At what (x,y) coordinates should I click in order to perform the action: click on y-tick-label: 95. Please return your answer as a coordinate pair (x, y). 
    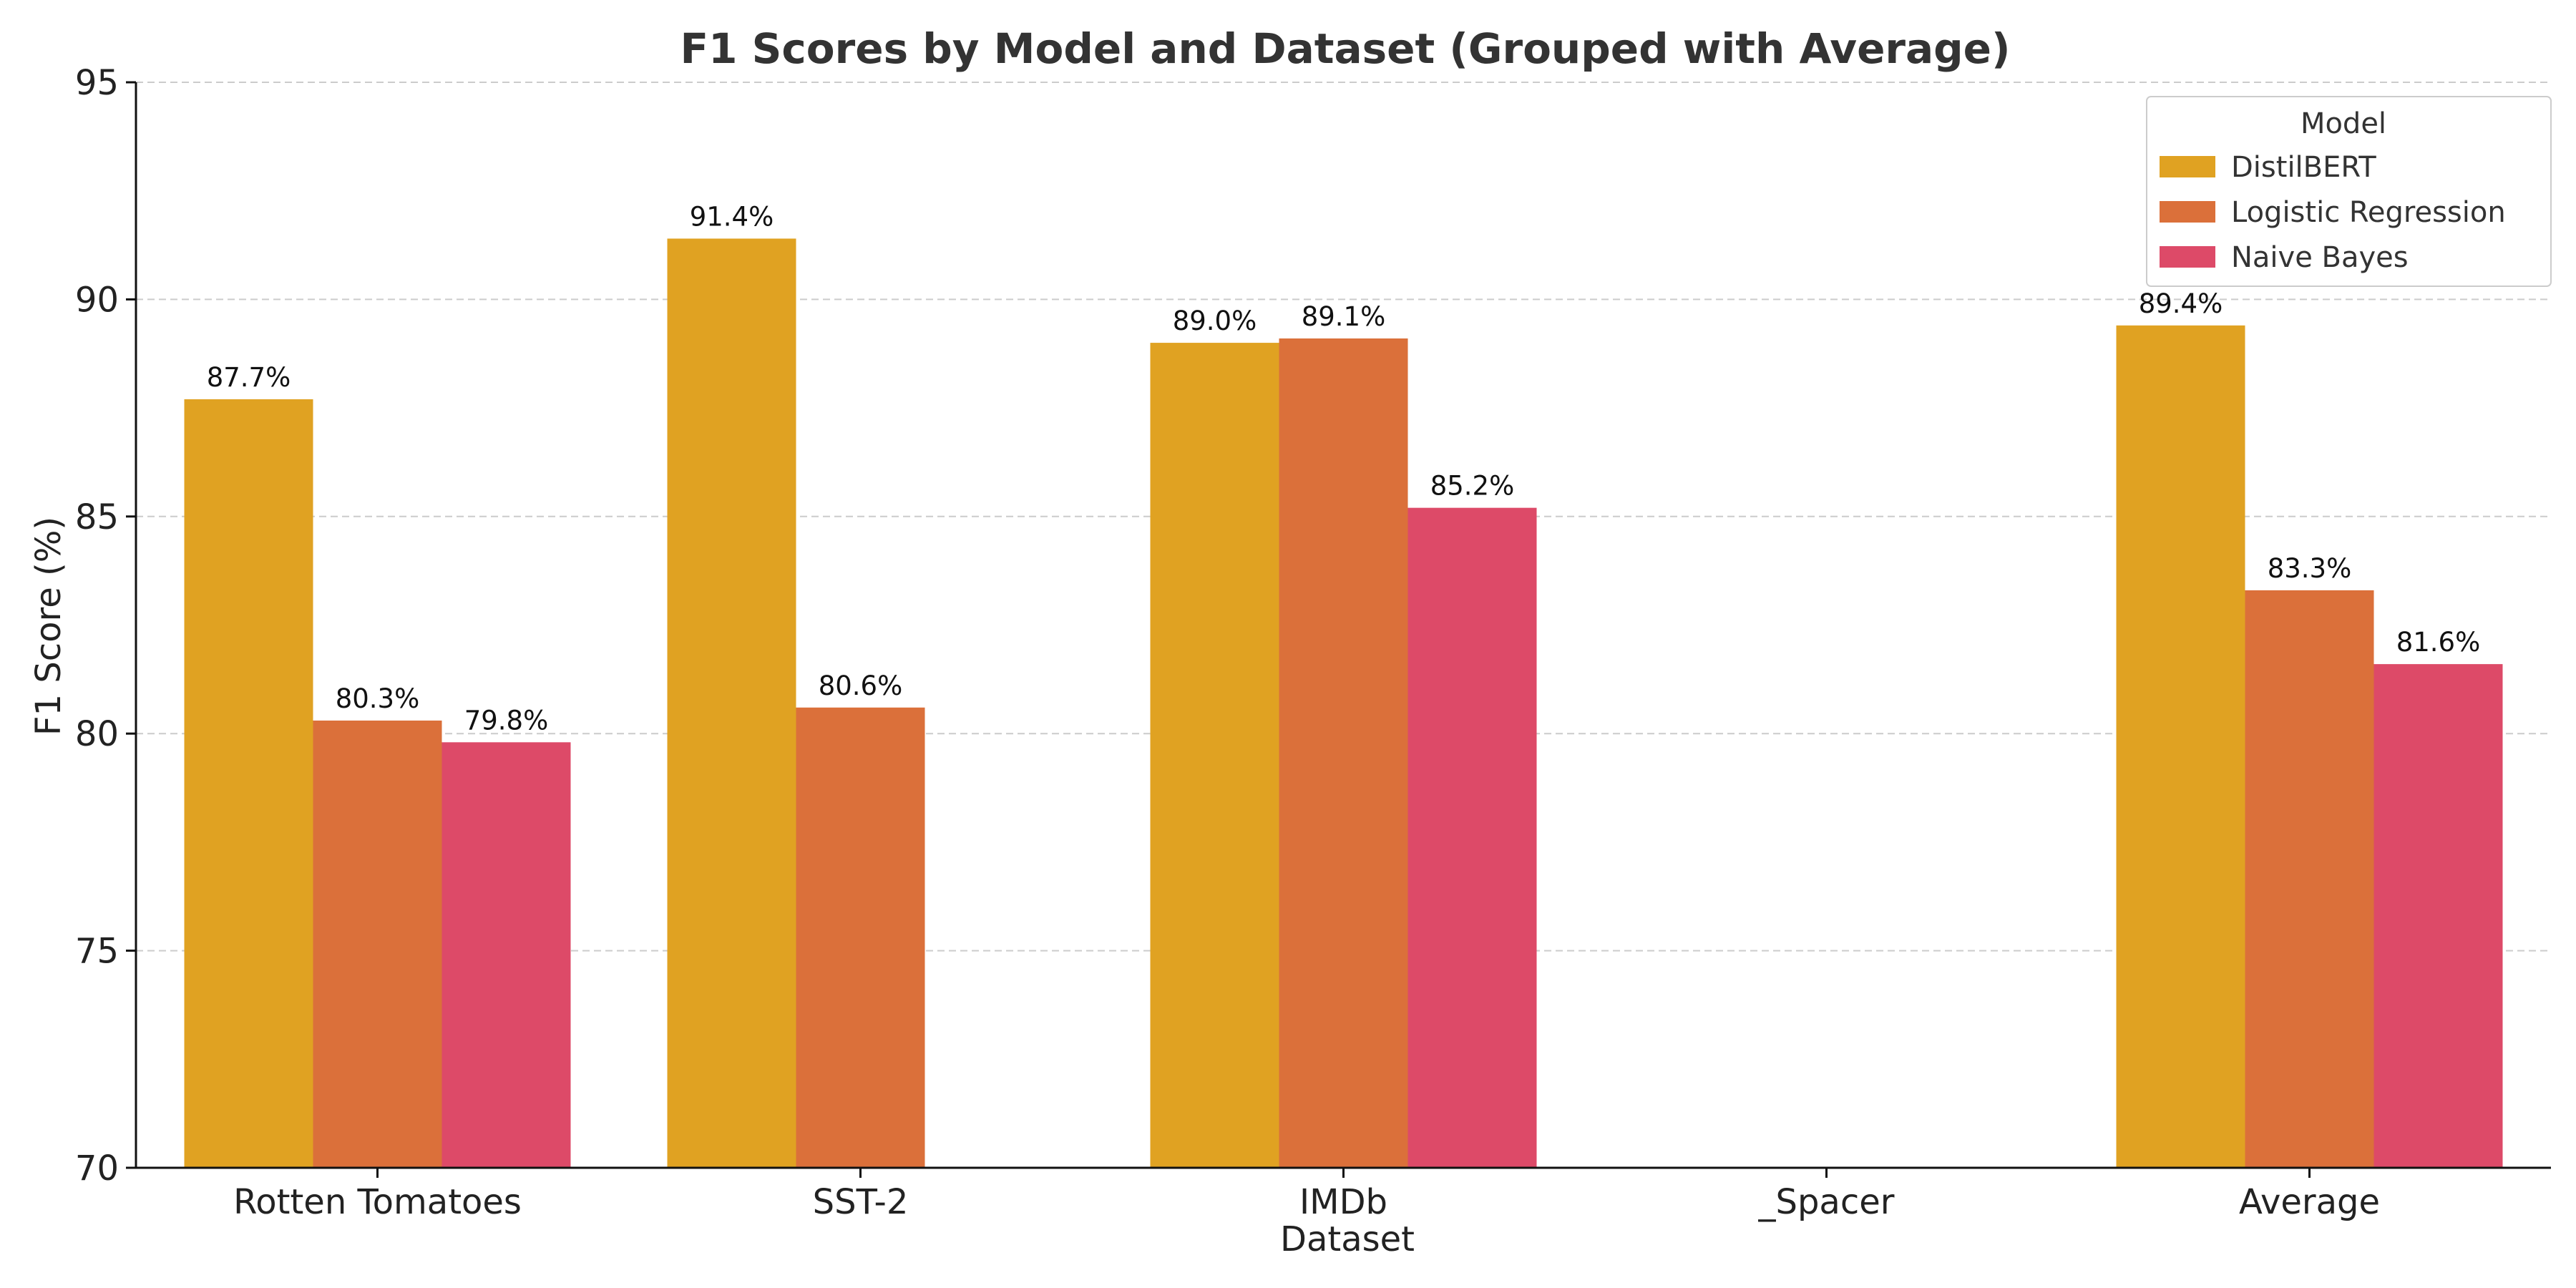
    Looking at the image, I should click on (97, 83).